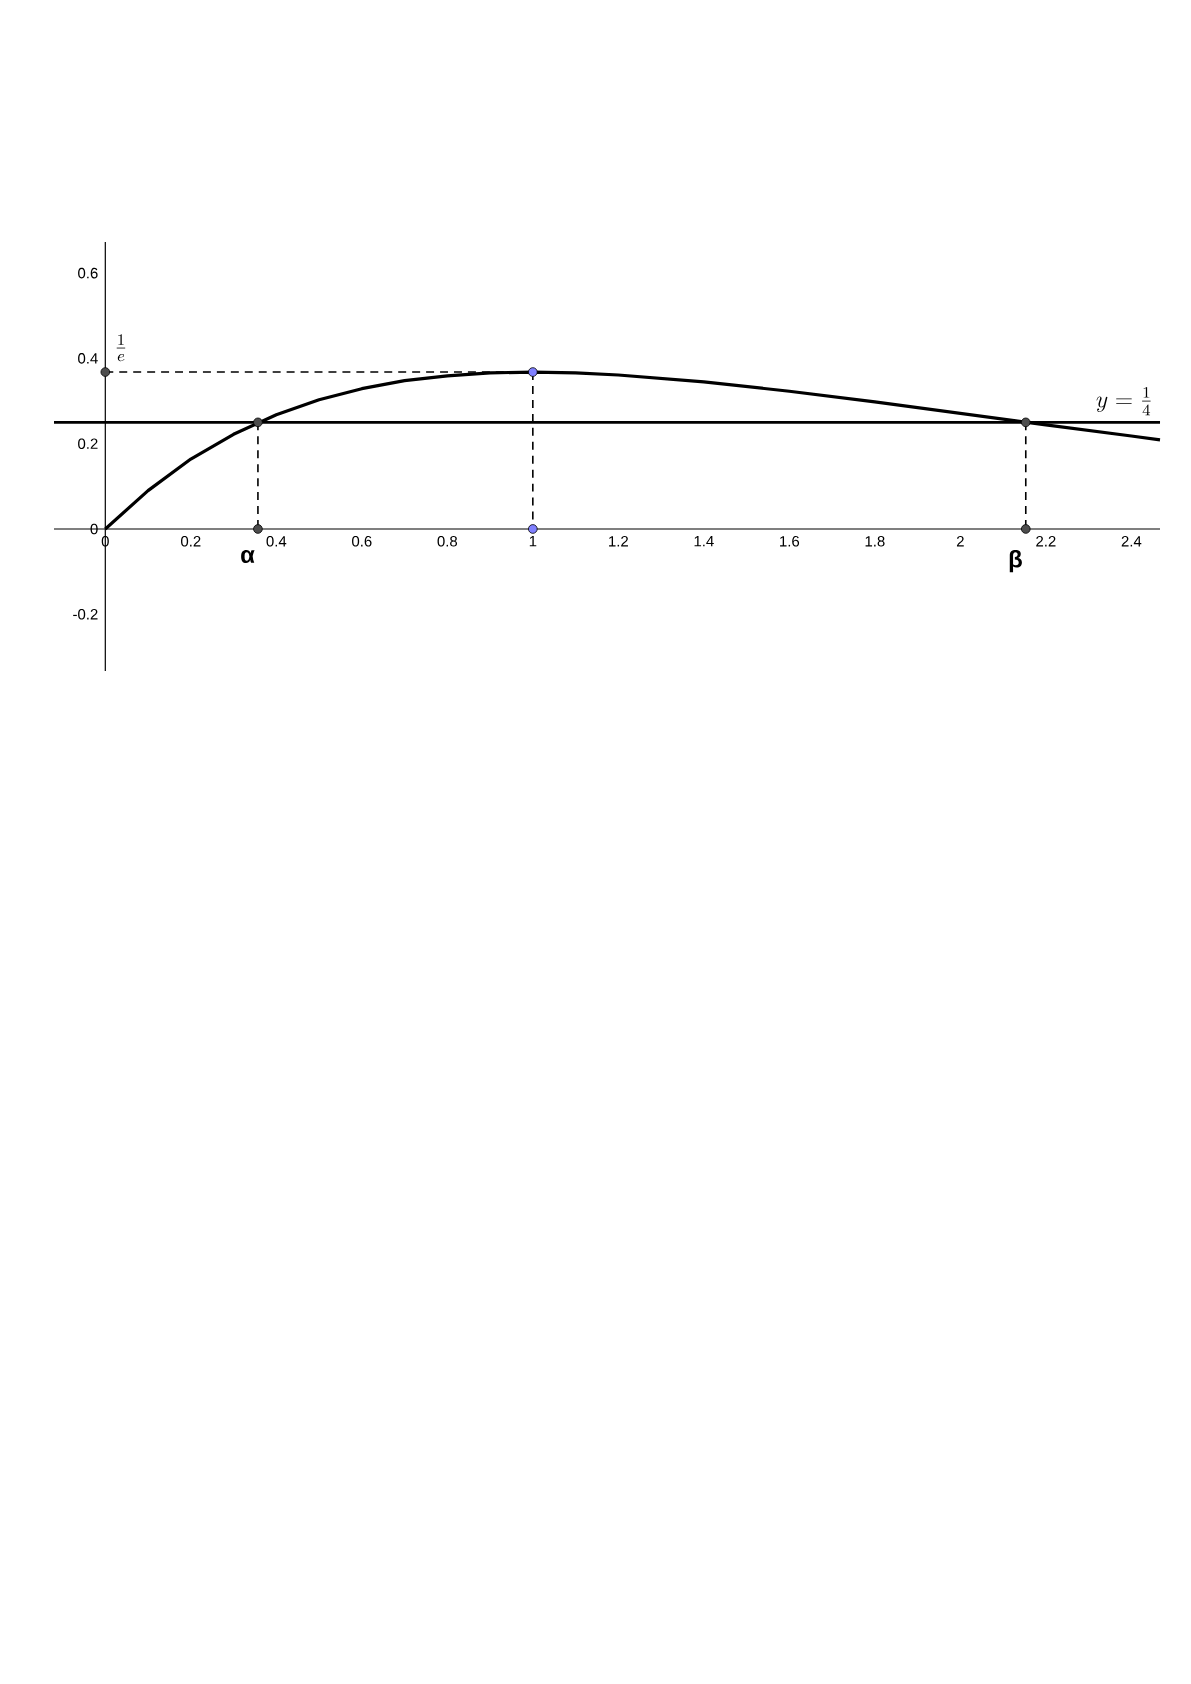 The width and height of the screenshot is (1191, 1684). Describe the element at coordinates (94, 529) in the screenshot. I see `y-tick-label: 0` at that location.